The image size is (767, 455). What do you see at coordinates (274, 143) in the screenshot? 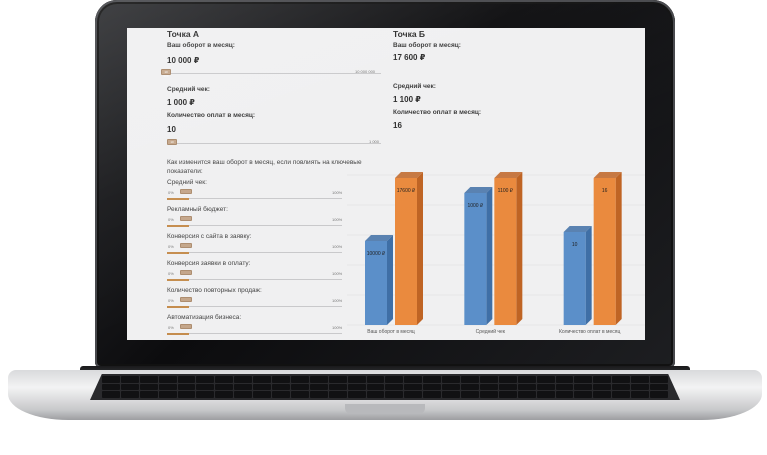
I see `payments-slider-track` at bounding box center [274, 143].